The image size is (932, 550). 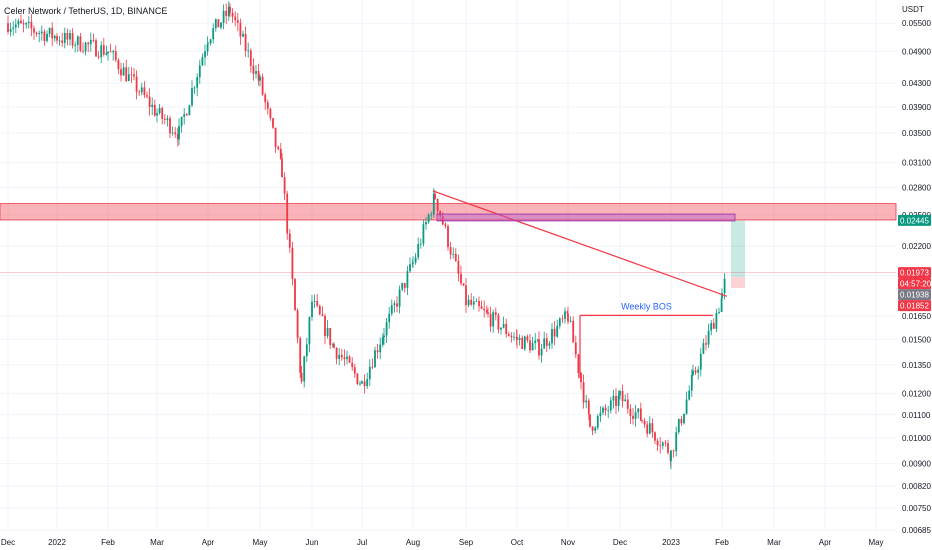 What do you see at coordinates (916, 284) in the screenshot?
I see `price-badge-text: 04:57:20` at bounding box center [916, 284].